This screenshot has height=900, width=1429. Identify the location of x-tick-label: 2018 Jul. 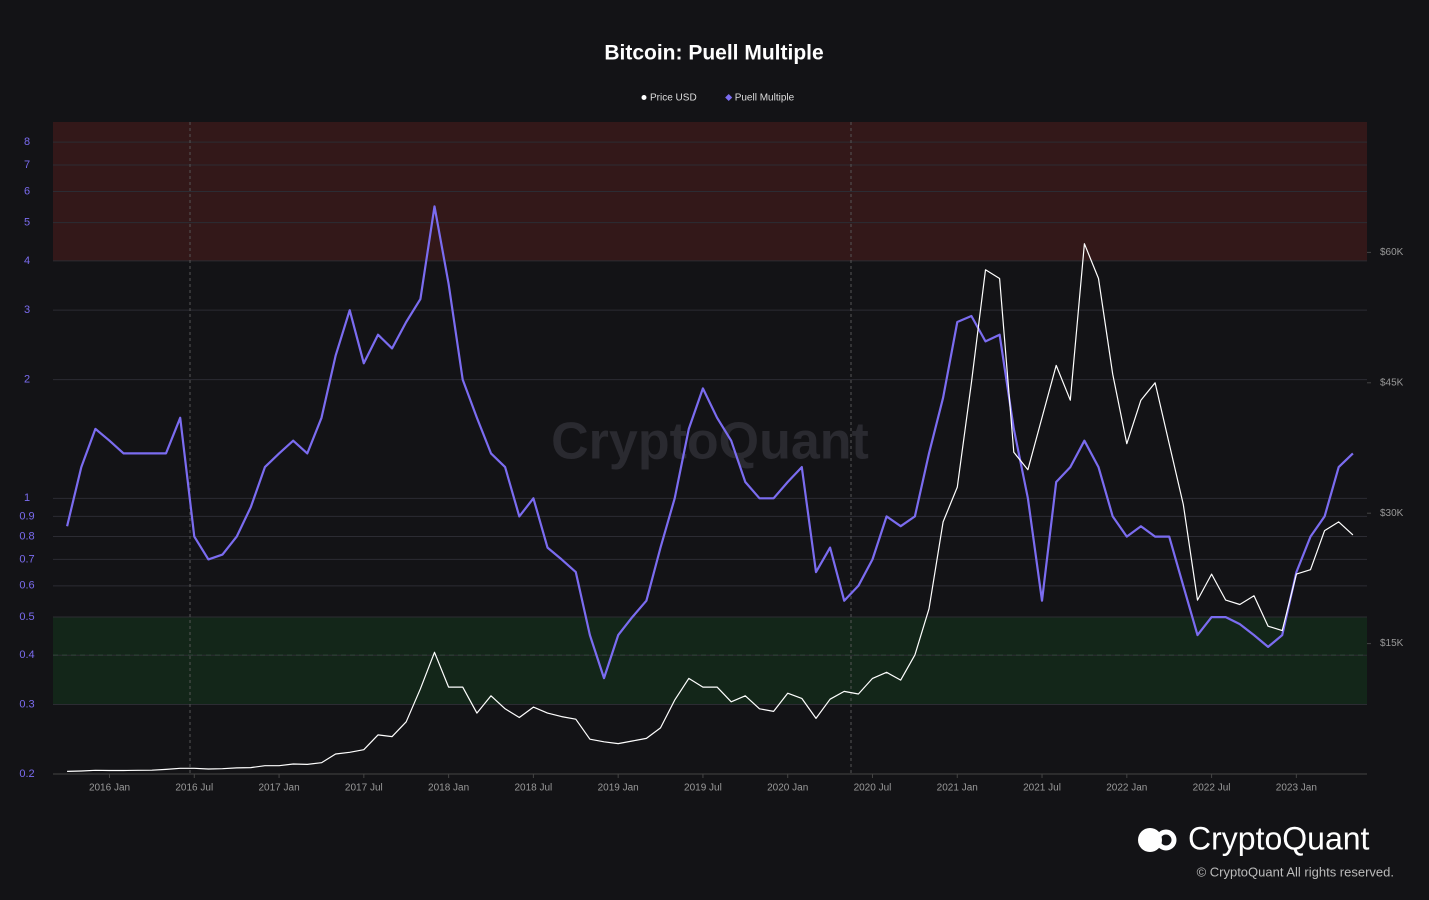
(533, 788).